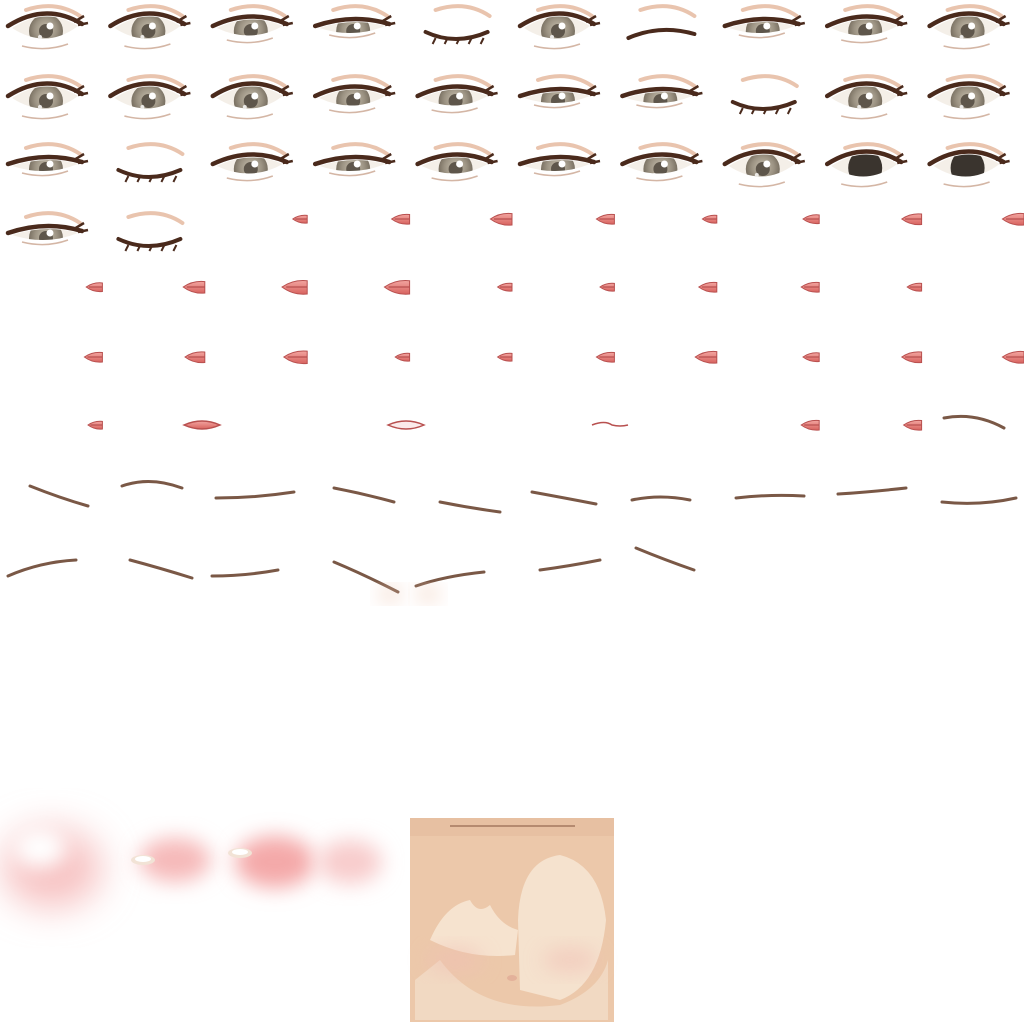 This screenshot has width=1024, height=1024. I want to click on blush-sprites, so click(192, 868).